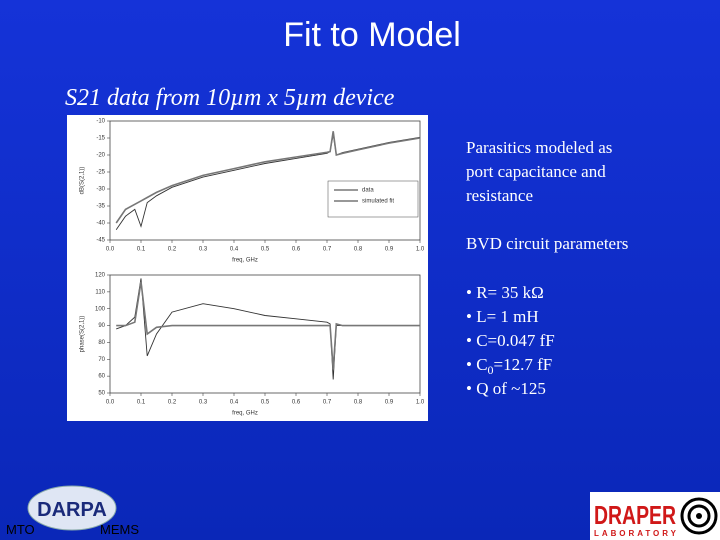 Image resolution: width=720 pixels, height=540 pixels. I want to click on y-tick-label: -20, so click(100, 156).